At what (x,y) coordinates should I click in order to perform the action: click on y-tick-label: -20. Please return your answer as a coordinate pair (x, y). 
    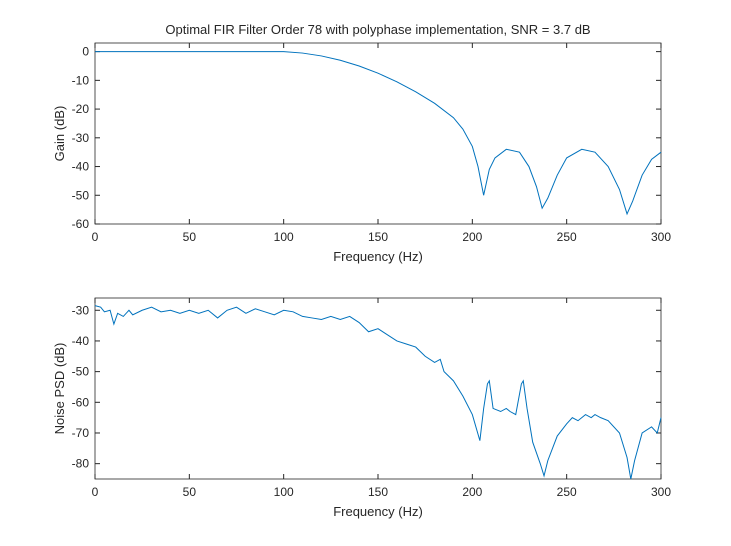
    Looking at the image, I should click on (81, 109).